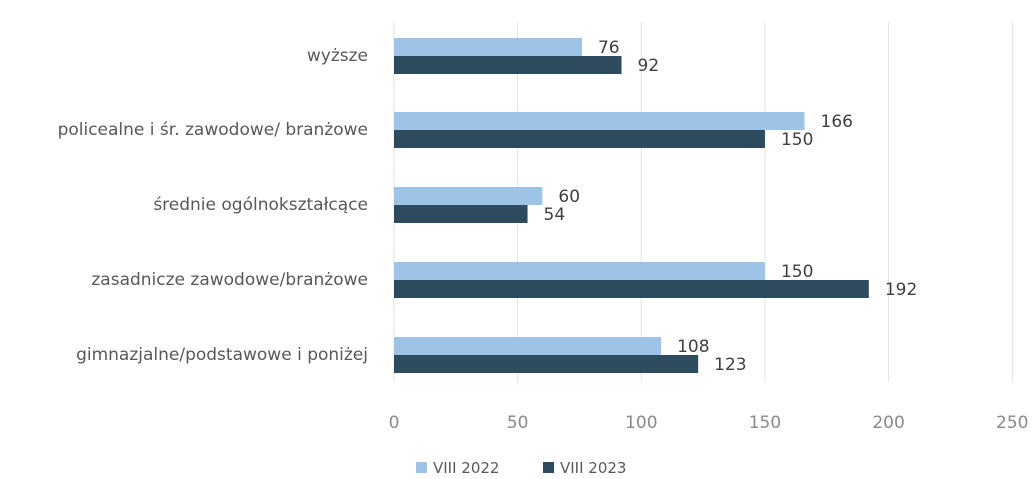  Describe the element at coordinates (394, 423) in the screenshot. I see `x-tick-label: 0` at that location.